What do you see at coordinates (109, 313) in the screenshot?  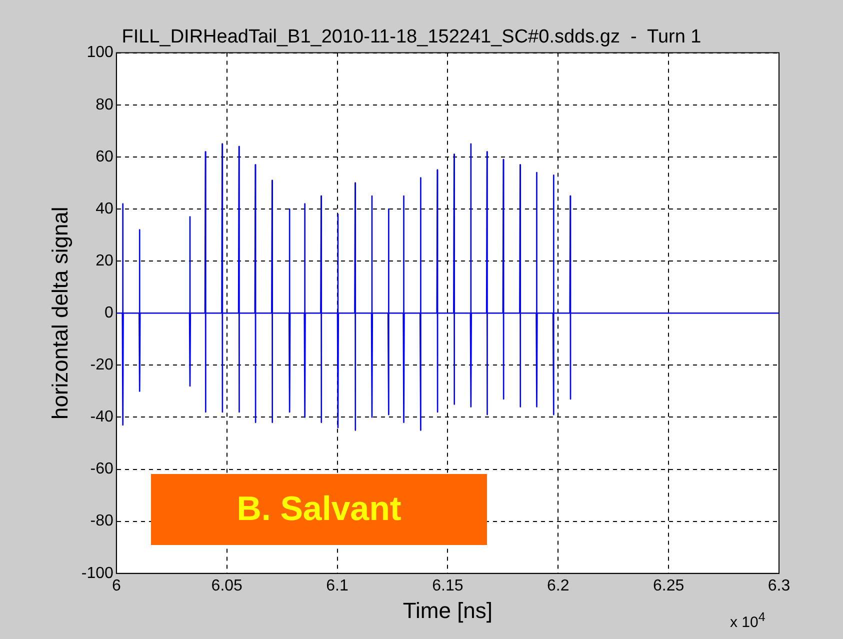 I see `y-tick-label: 0` at bounding box center [109, 313].